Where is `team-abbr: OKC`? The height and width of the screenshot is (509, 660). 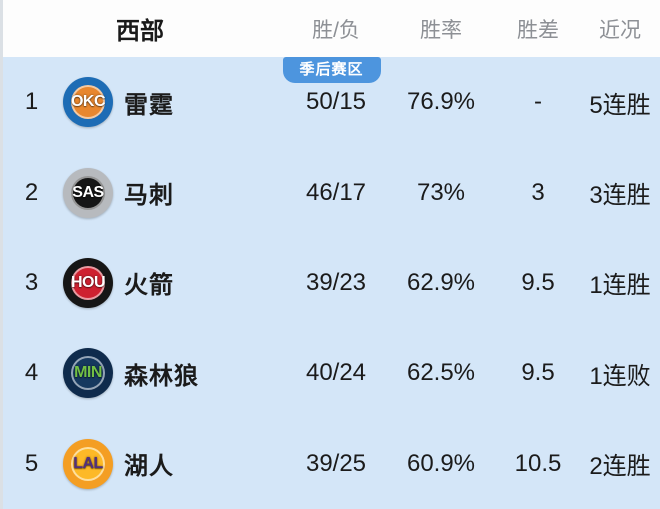 team-abbr: OKC is located at coordinates (88, 102).